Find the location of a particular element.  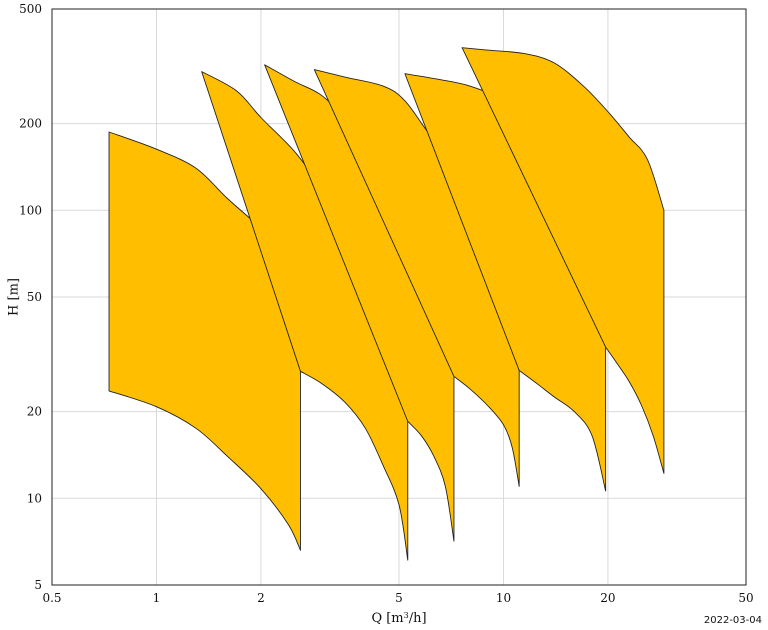

x-tick-label: 2 is located at coordinates (261, 598).